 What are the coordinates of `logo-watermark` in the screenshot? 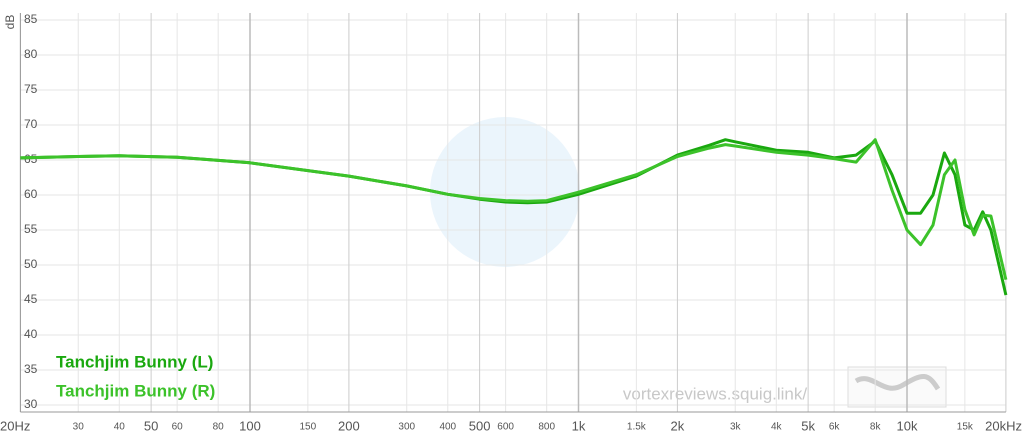 It's located at (505, 192).